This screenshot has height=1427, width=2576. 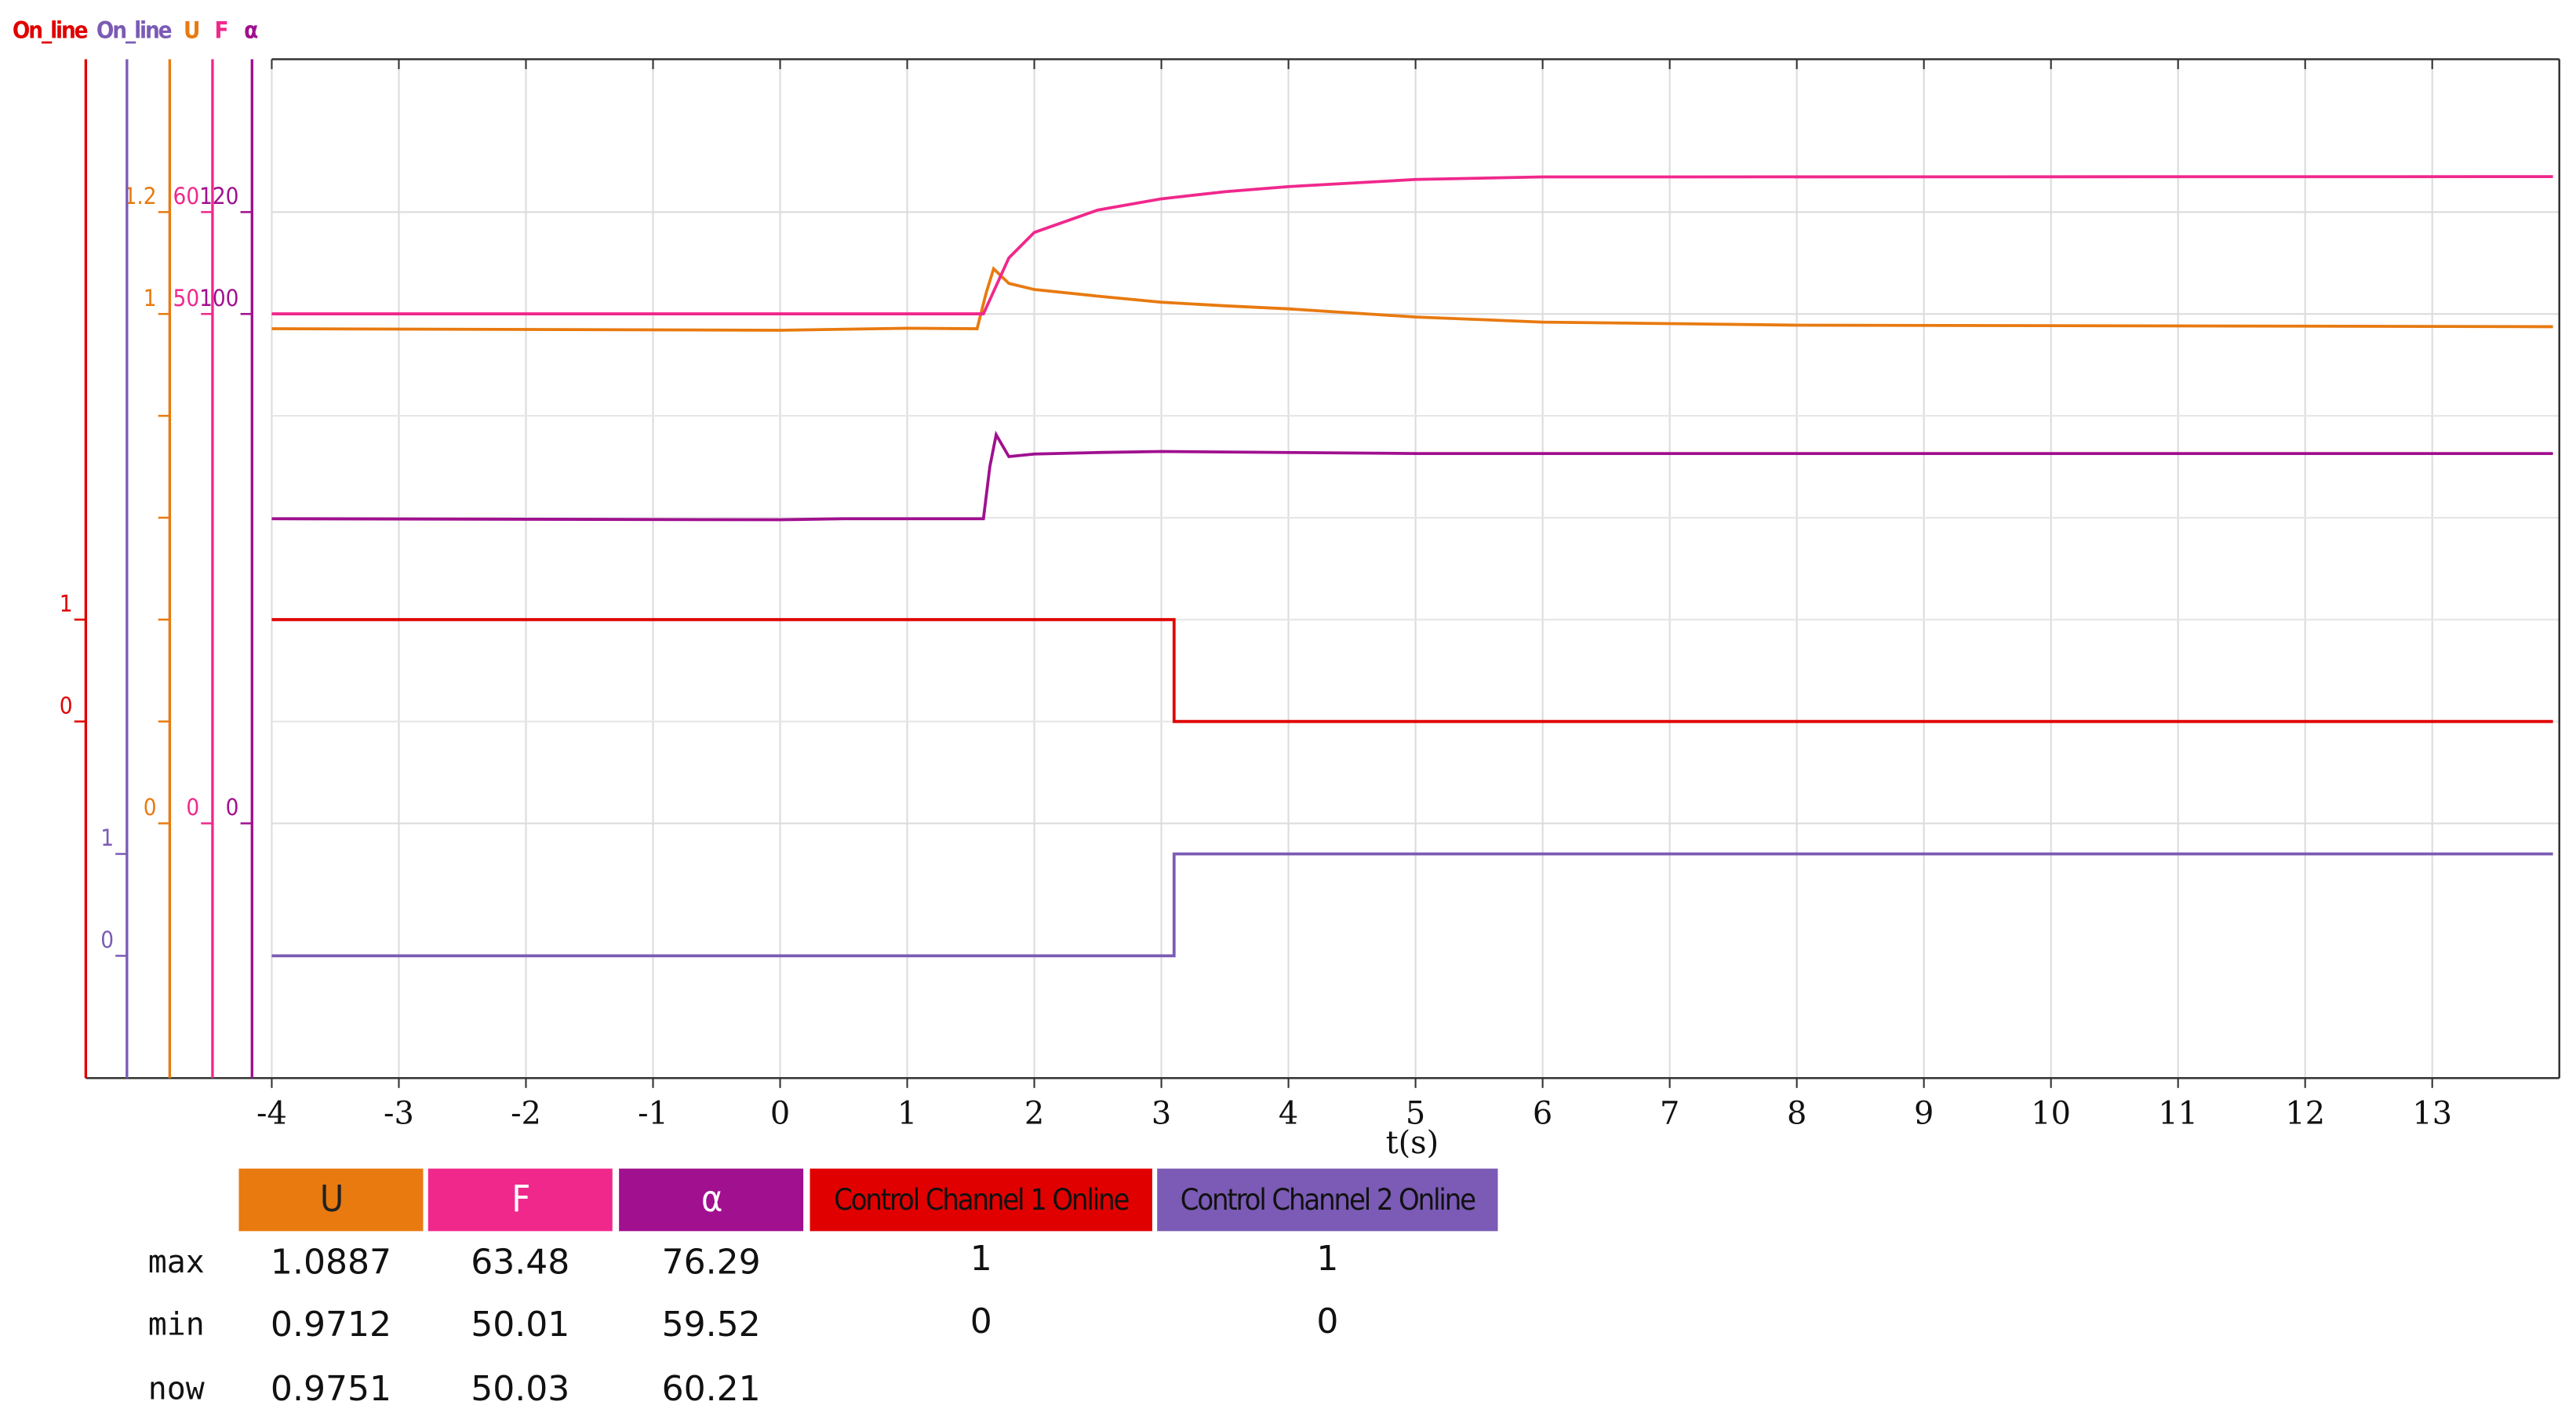 I want to click on table-header: F, so click(x=520, y=1199).